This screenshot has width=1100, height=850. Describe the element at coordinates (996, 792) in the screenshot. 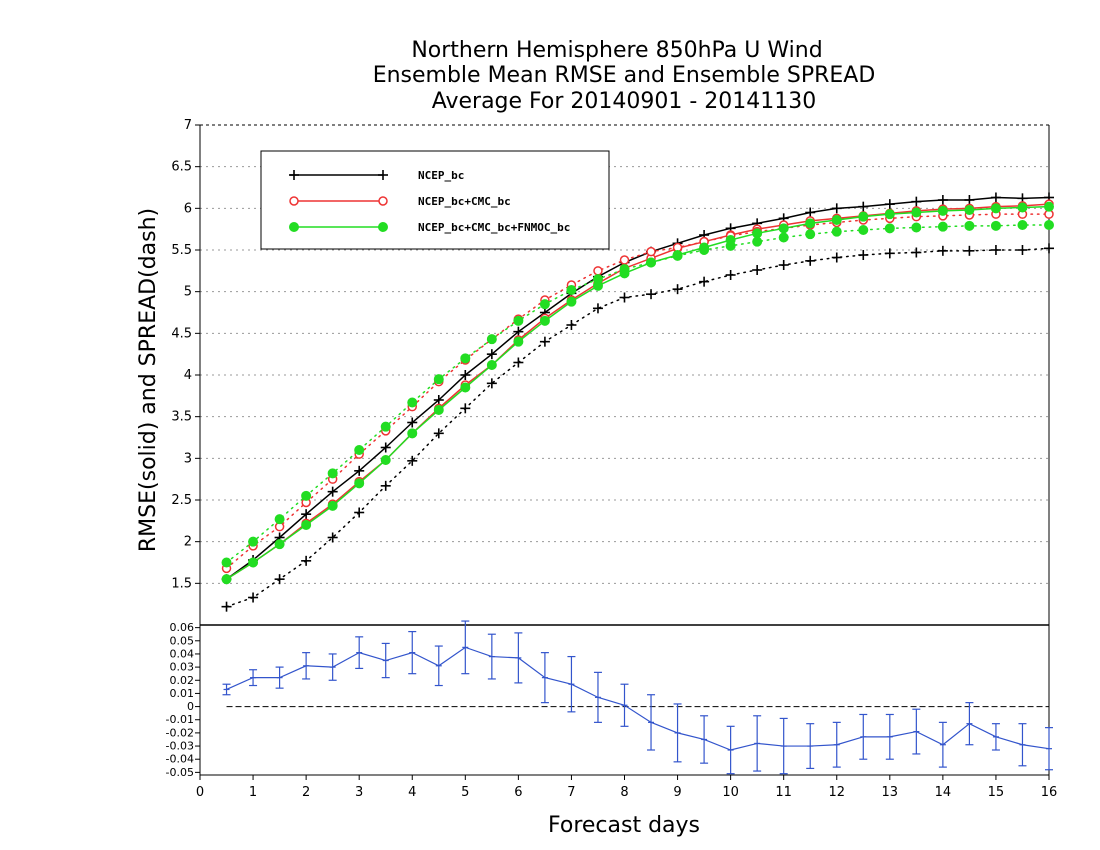

I see `x-tick-label: 15` at that location.